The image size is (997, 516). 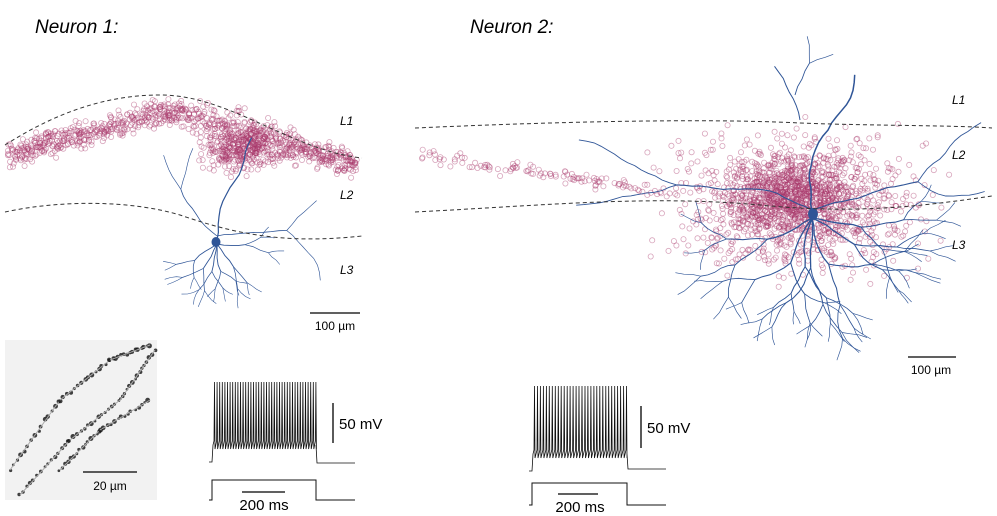 I want to click on panel-title: Neuron 1:, so click(x=76, y=27).